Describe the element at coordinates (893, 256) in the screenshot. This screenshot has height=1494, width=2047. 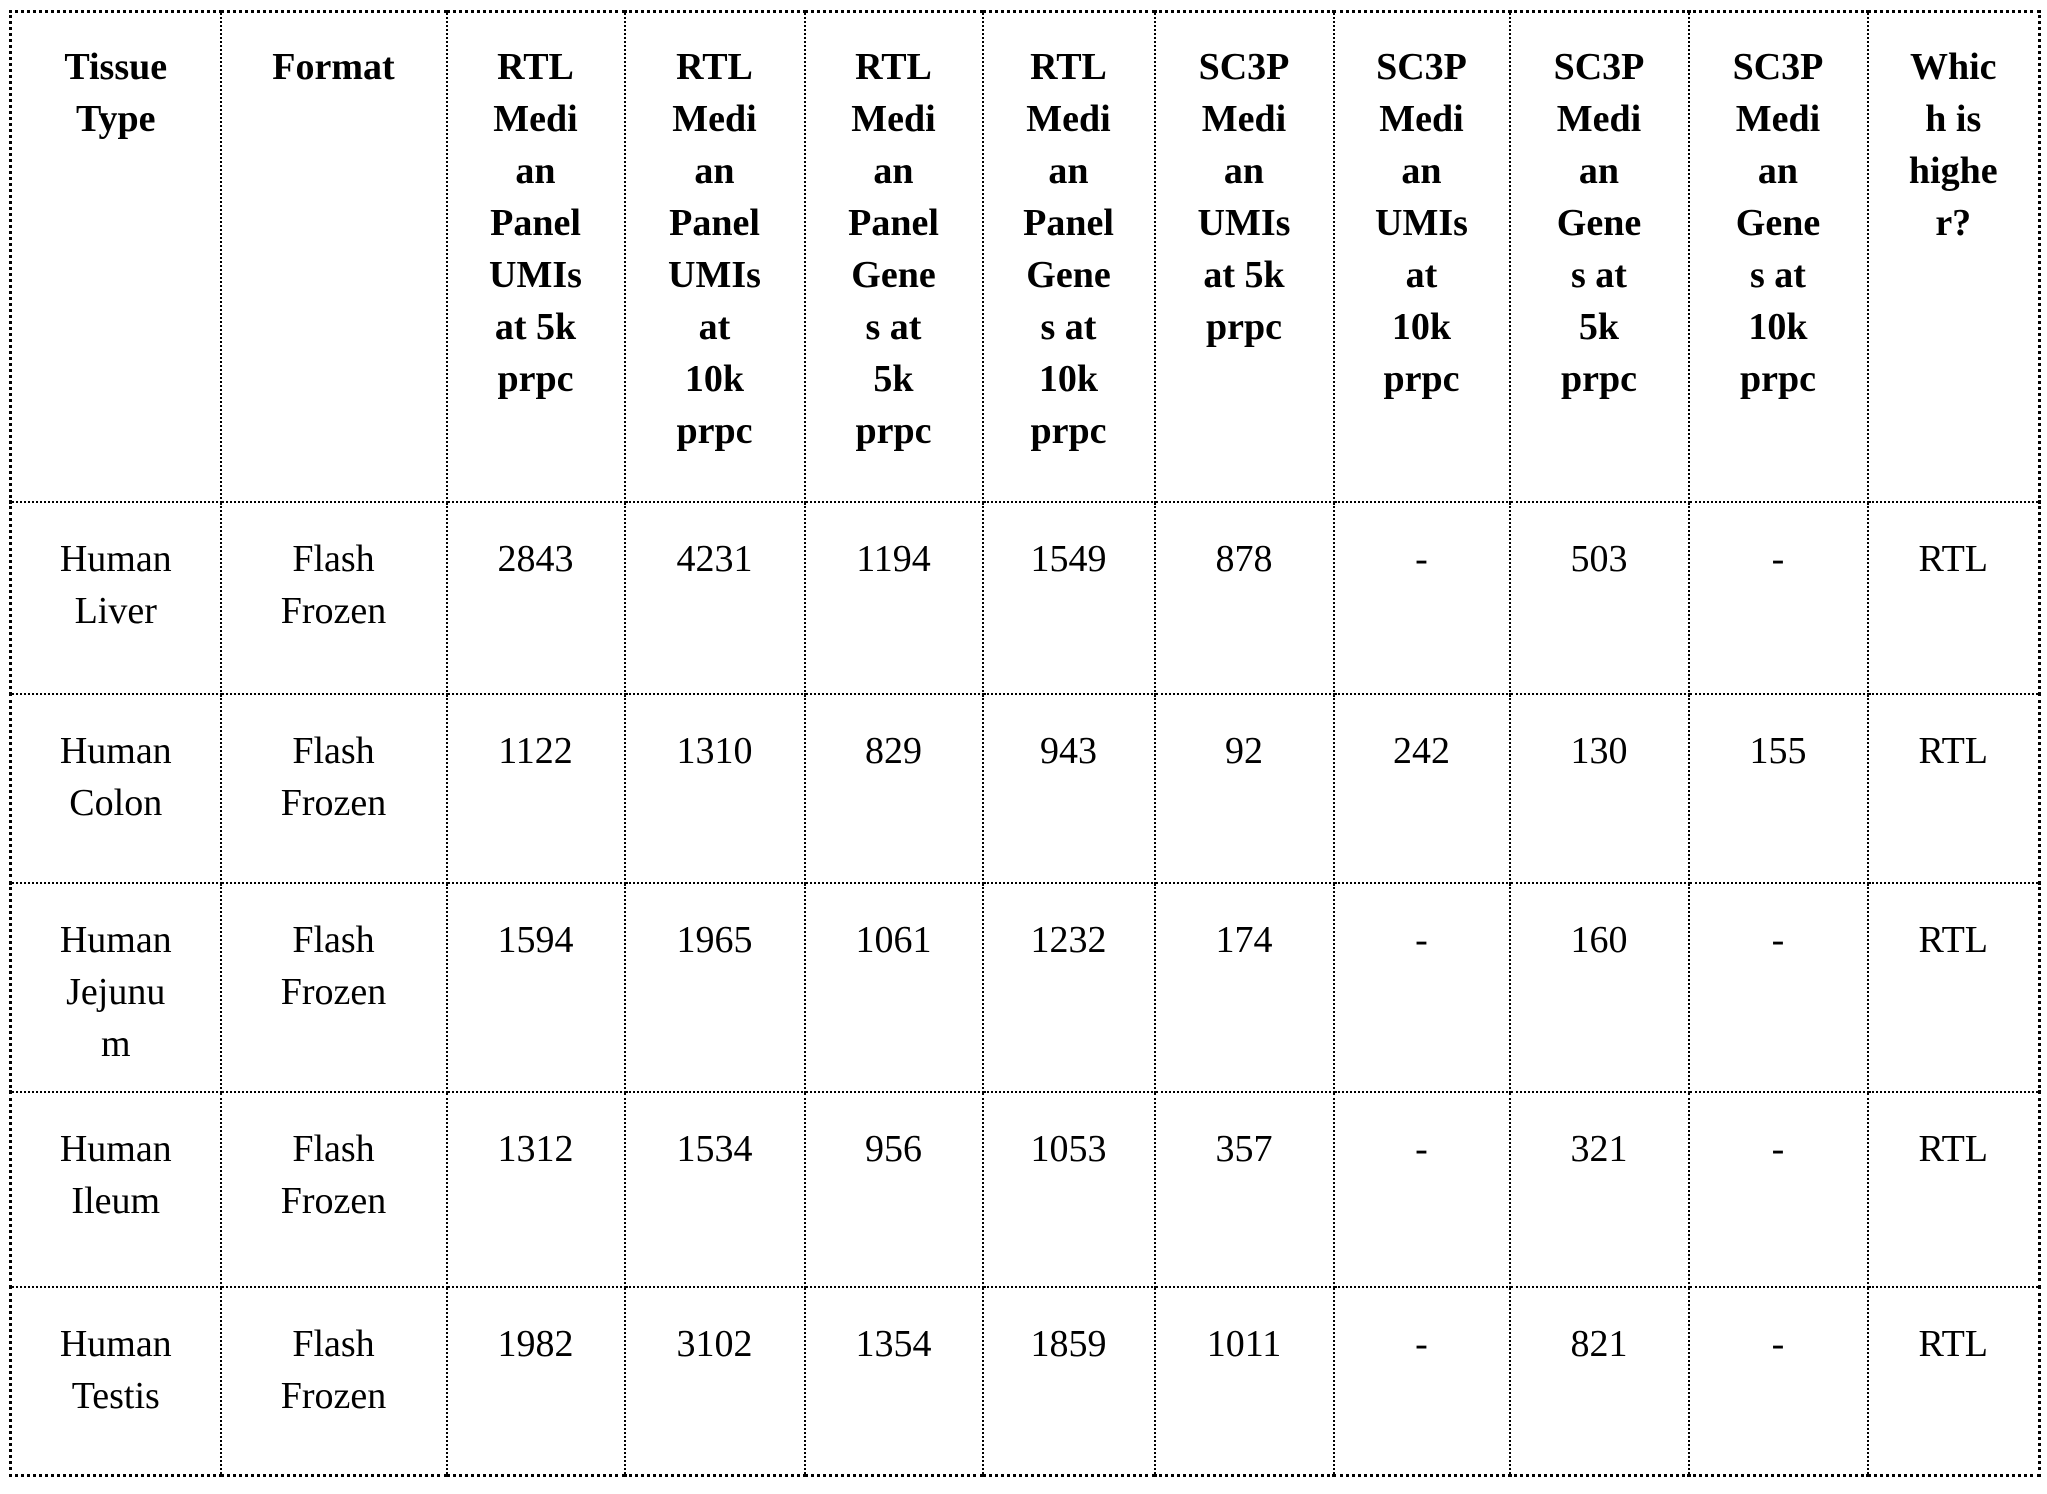
I see `col-header-rtl-genes-5k: RTL Medi an Panel Gene s at 5k prpc` at that location.